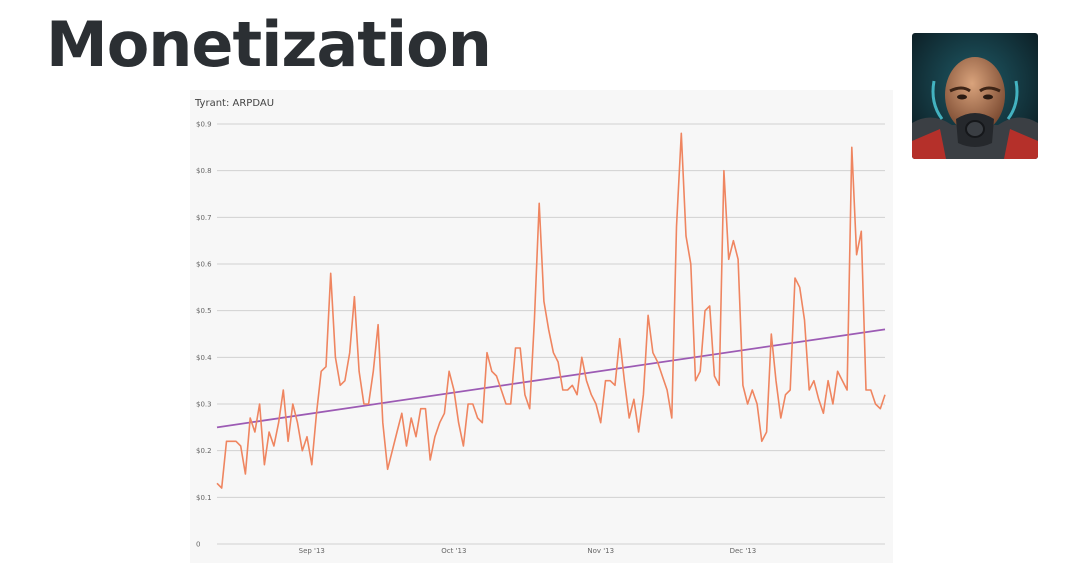  What do you see at coordinates (743, 551) in the screenshot?
I see `x-tick-label: Dec '13` at bounding box center [743, 551].